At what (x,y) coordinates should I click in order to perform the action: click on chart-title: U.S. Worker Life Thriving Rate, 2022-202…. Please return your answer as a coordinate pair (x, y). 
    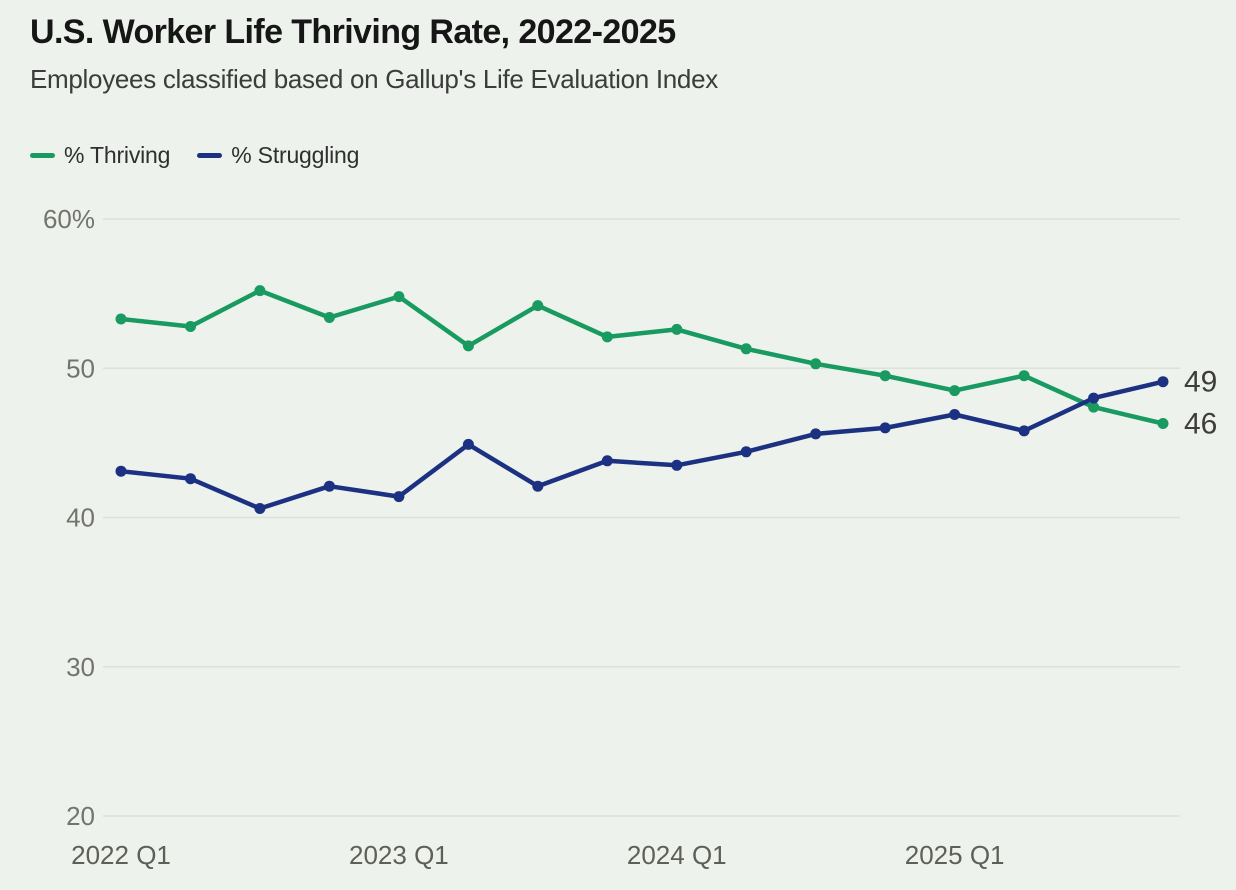
    Looking at the image, I should click on (353, 32).